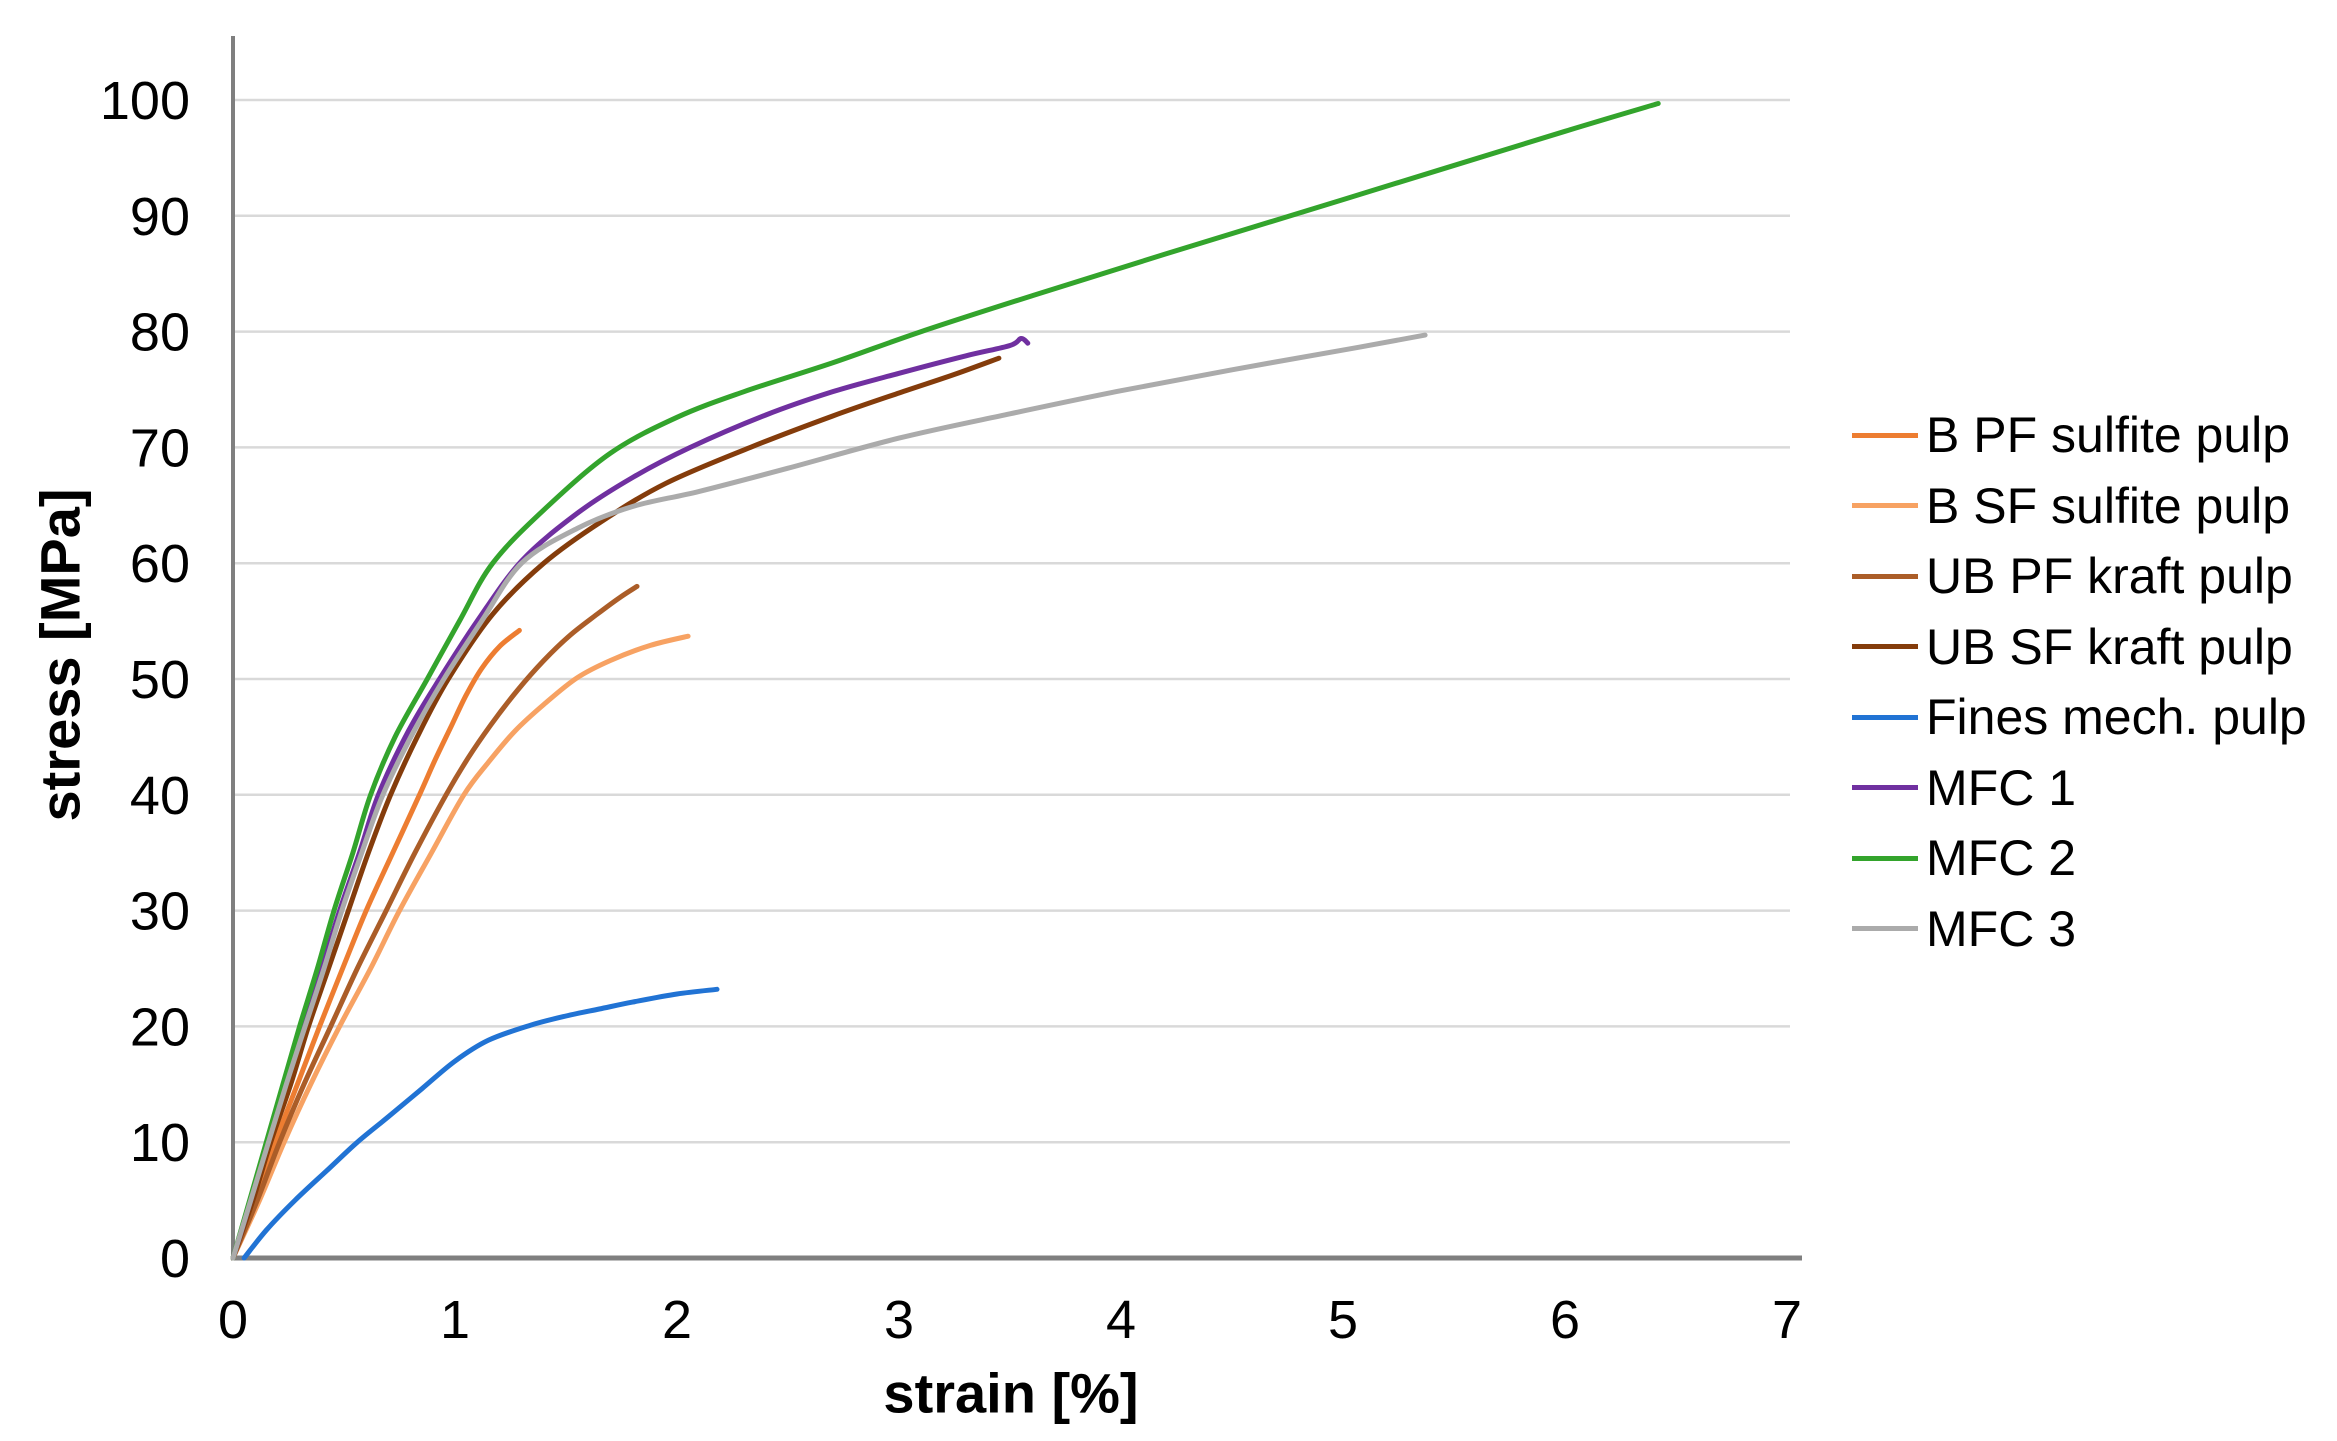 This screenshot has height=1441, width=2337. Describe the element at coordinates (160, 1143) in the screenshot. I see `y-tick-label: 10` at that location.